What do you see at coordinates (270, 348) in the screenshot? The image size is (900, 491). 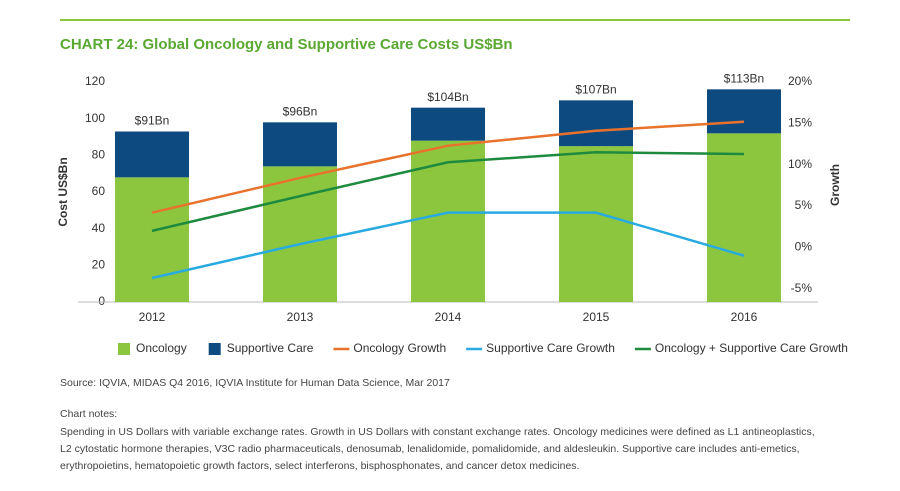 I see `legend-label: Supportive Care` at bounding box center [270, 348].